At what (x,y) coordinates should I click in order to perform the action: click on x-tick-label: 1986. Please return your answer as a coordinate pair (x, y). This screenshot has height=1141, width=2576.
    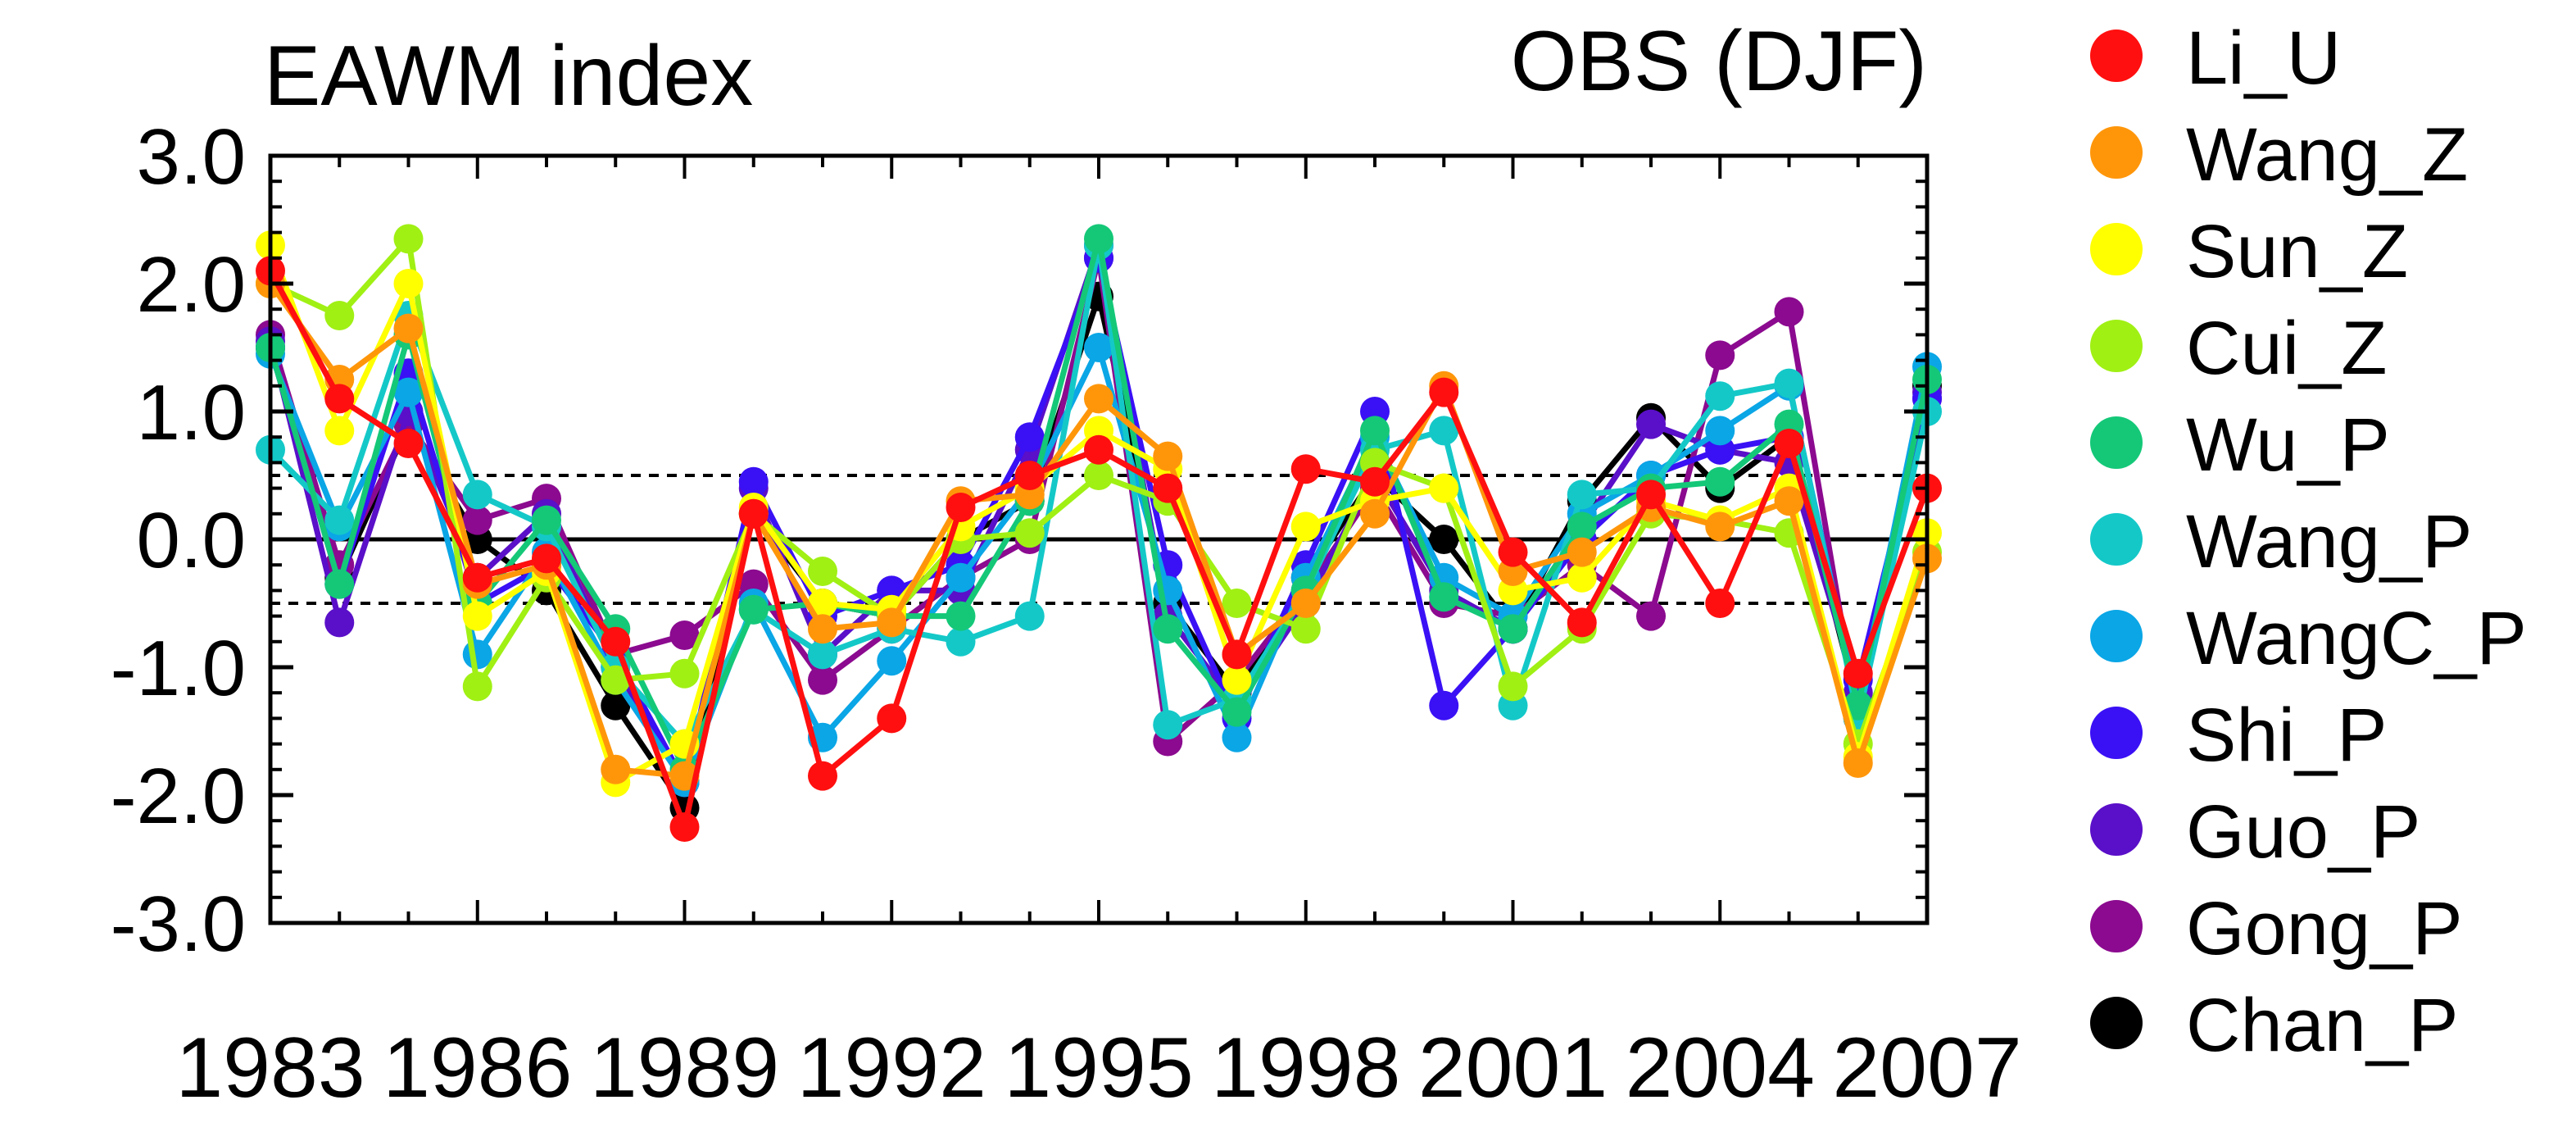
    Looking at the image, I should click on (477, 1068).